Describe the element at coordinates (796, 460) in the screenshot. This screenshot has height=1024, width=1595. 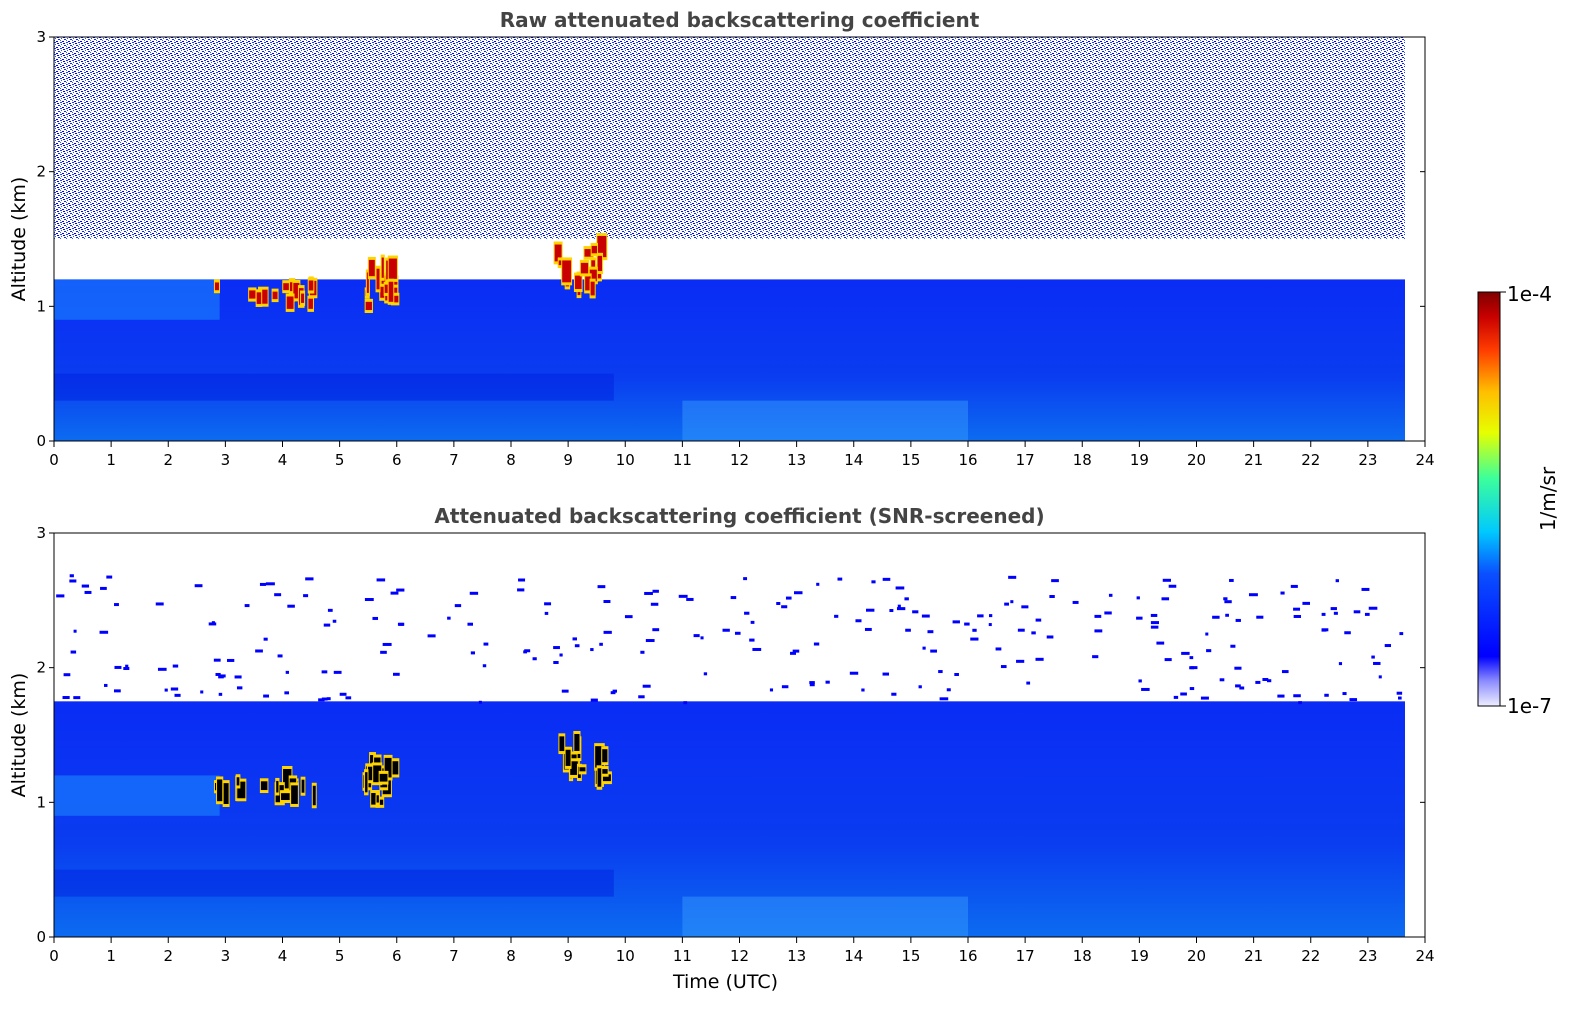
I see `x-tick-label: 13` at that location.